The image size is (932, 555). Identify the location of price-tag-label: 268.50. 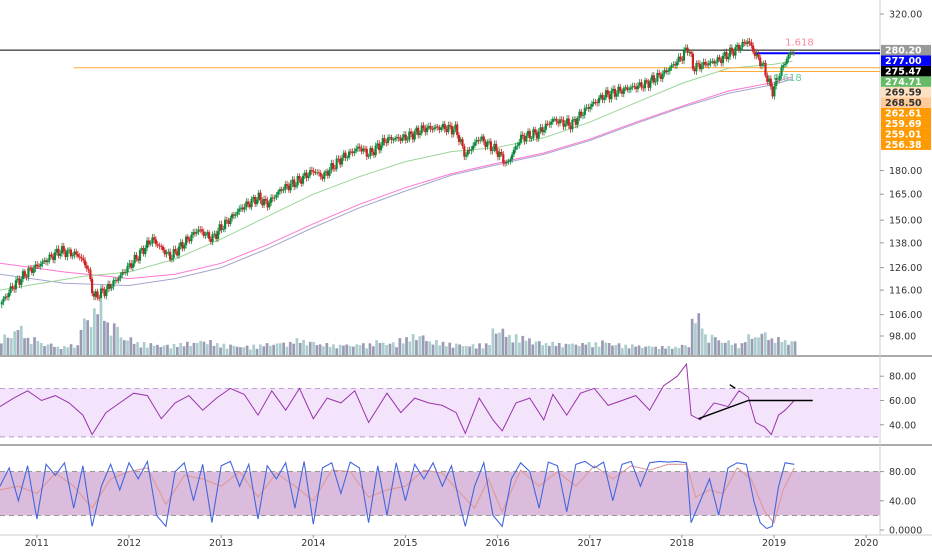
(903, 103).